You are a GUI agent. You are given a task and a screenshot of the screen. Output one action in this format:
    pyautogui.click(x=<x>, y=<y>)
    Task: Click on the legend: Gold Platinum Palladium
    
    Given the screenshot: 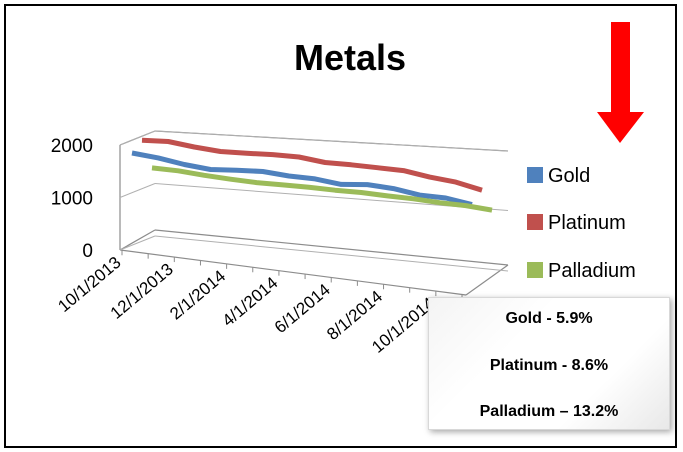 What is the action you would take?
    pyautogui.click(x=581, y=223)
    